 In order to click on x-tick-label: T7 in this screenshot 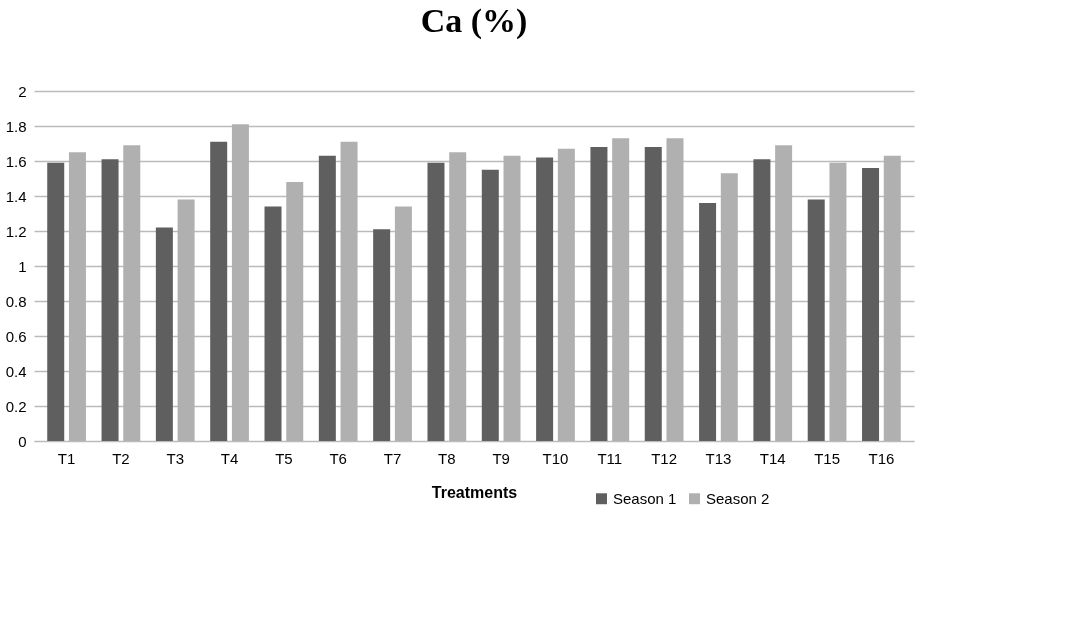, I will do `click(392, 458)`.